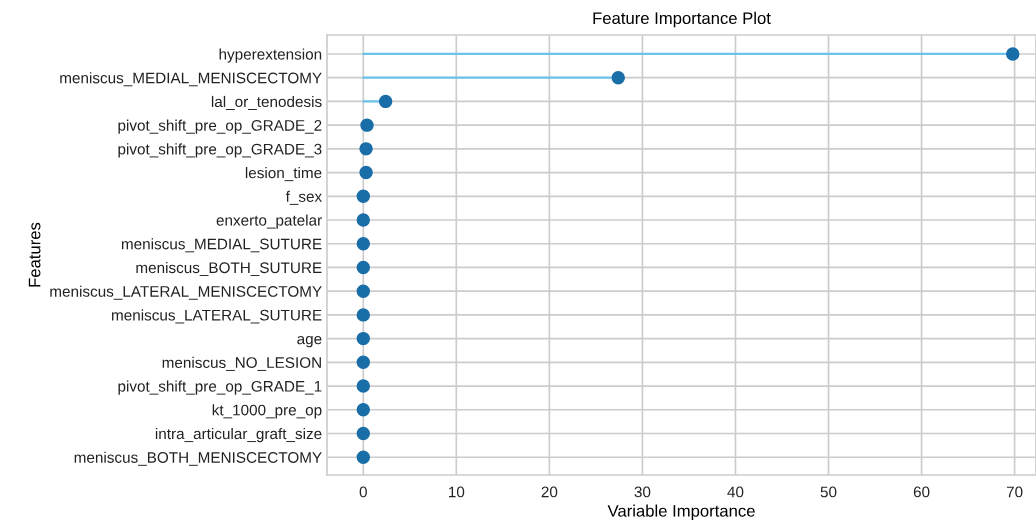 The image size is (1036, 529). What do you see at coordinates (283, 174) in the screenshot?
I see `y-tick-label: lesion_time` at bounding box center [283, 174].